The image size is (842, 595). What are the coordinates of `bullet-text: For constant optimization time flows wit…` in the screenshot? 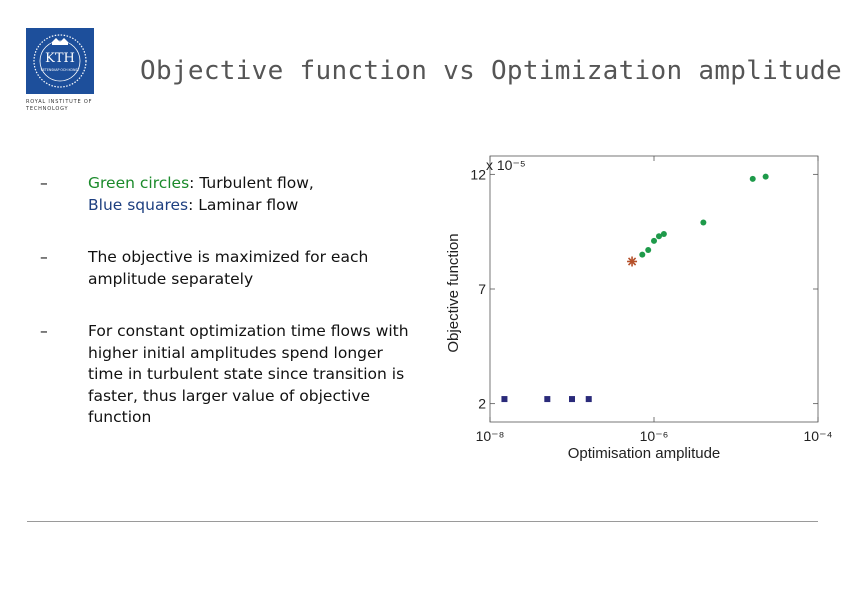 It's located at (248, 374).